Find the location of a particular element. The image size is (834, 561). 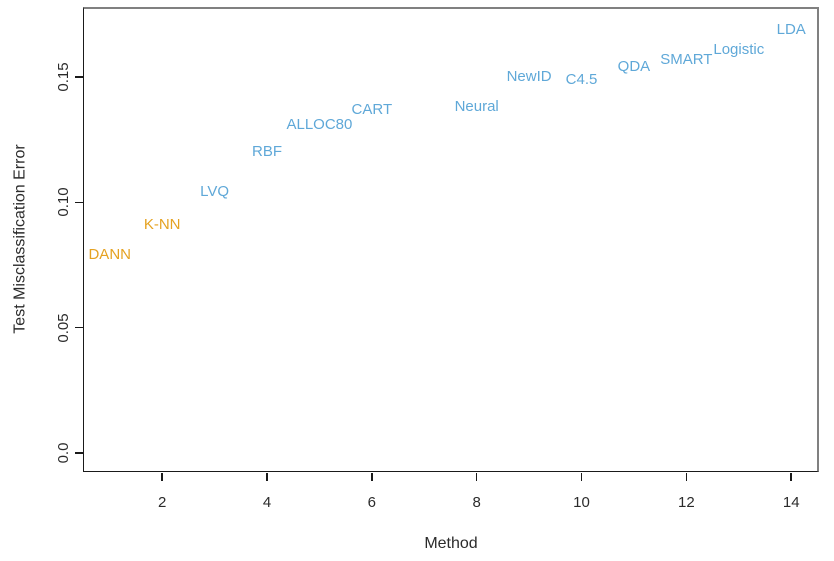

point-label-cart: CART is located at coordinates (372, 109).